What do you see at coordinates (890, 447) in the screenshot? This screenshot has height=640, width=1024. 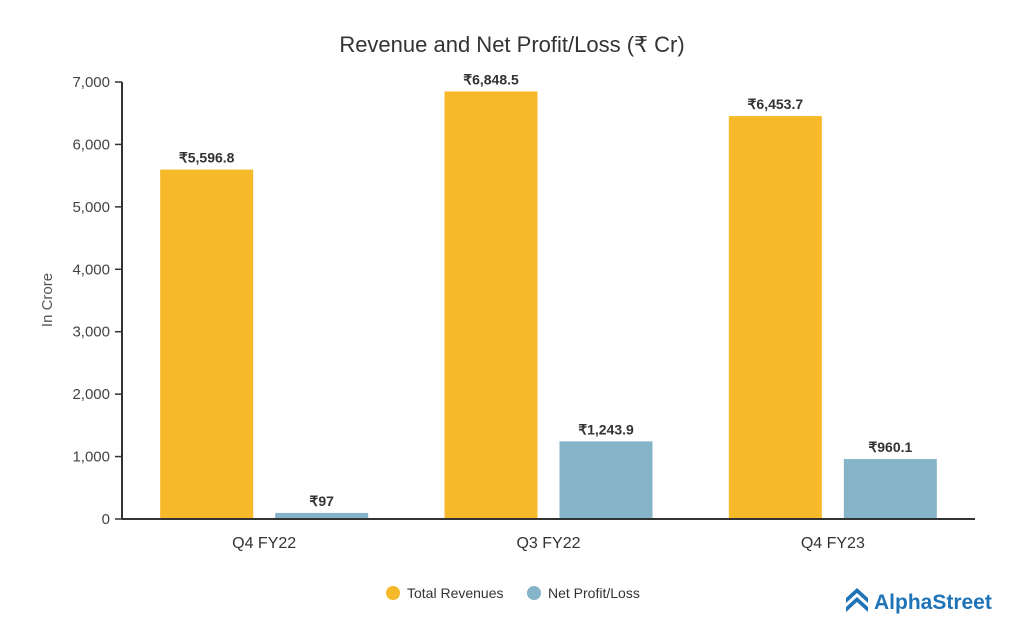 I see `data-label-net-profit-loss: ₹960.1` at bounding box center [890, 447].